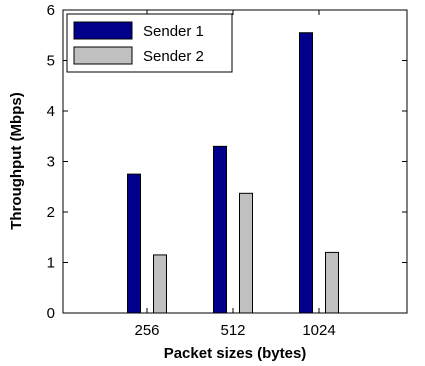  What do you see at coordinates (149, 43) in the screenshot?
I see `legend: Sender 1 Sender 2` at bounding box center [149, 43].